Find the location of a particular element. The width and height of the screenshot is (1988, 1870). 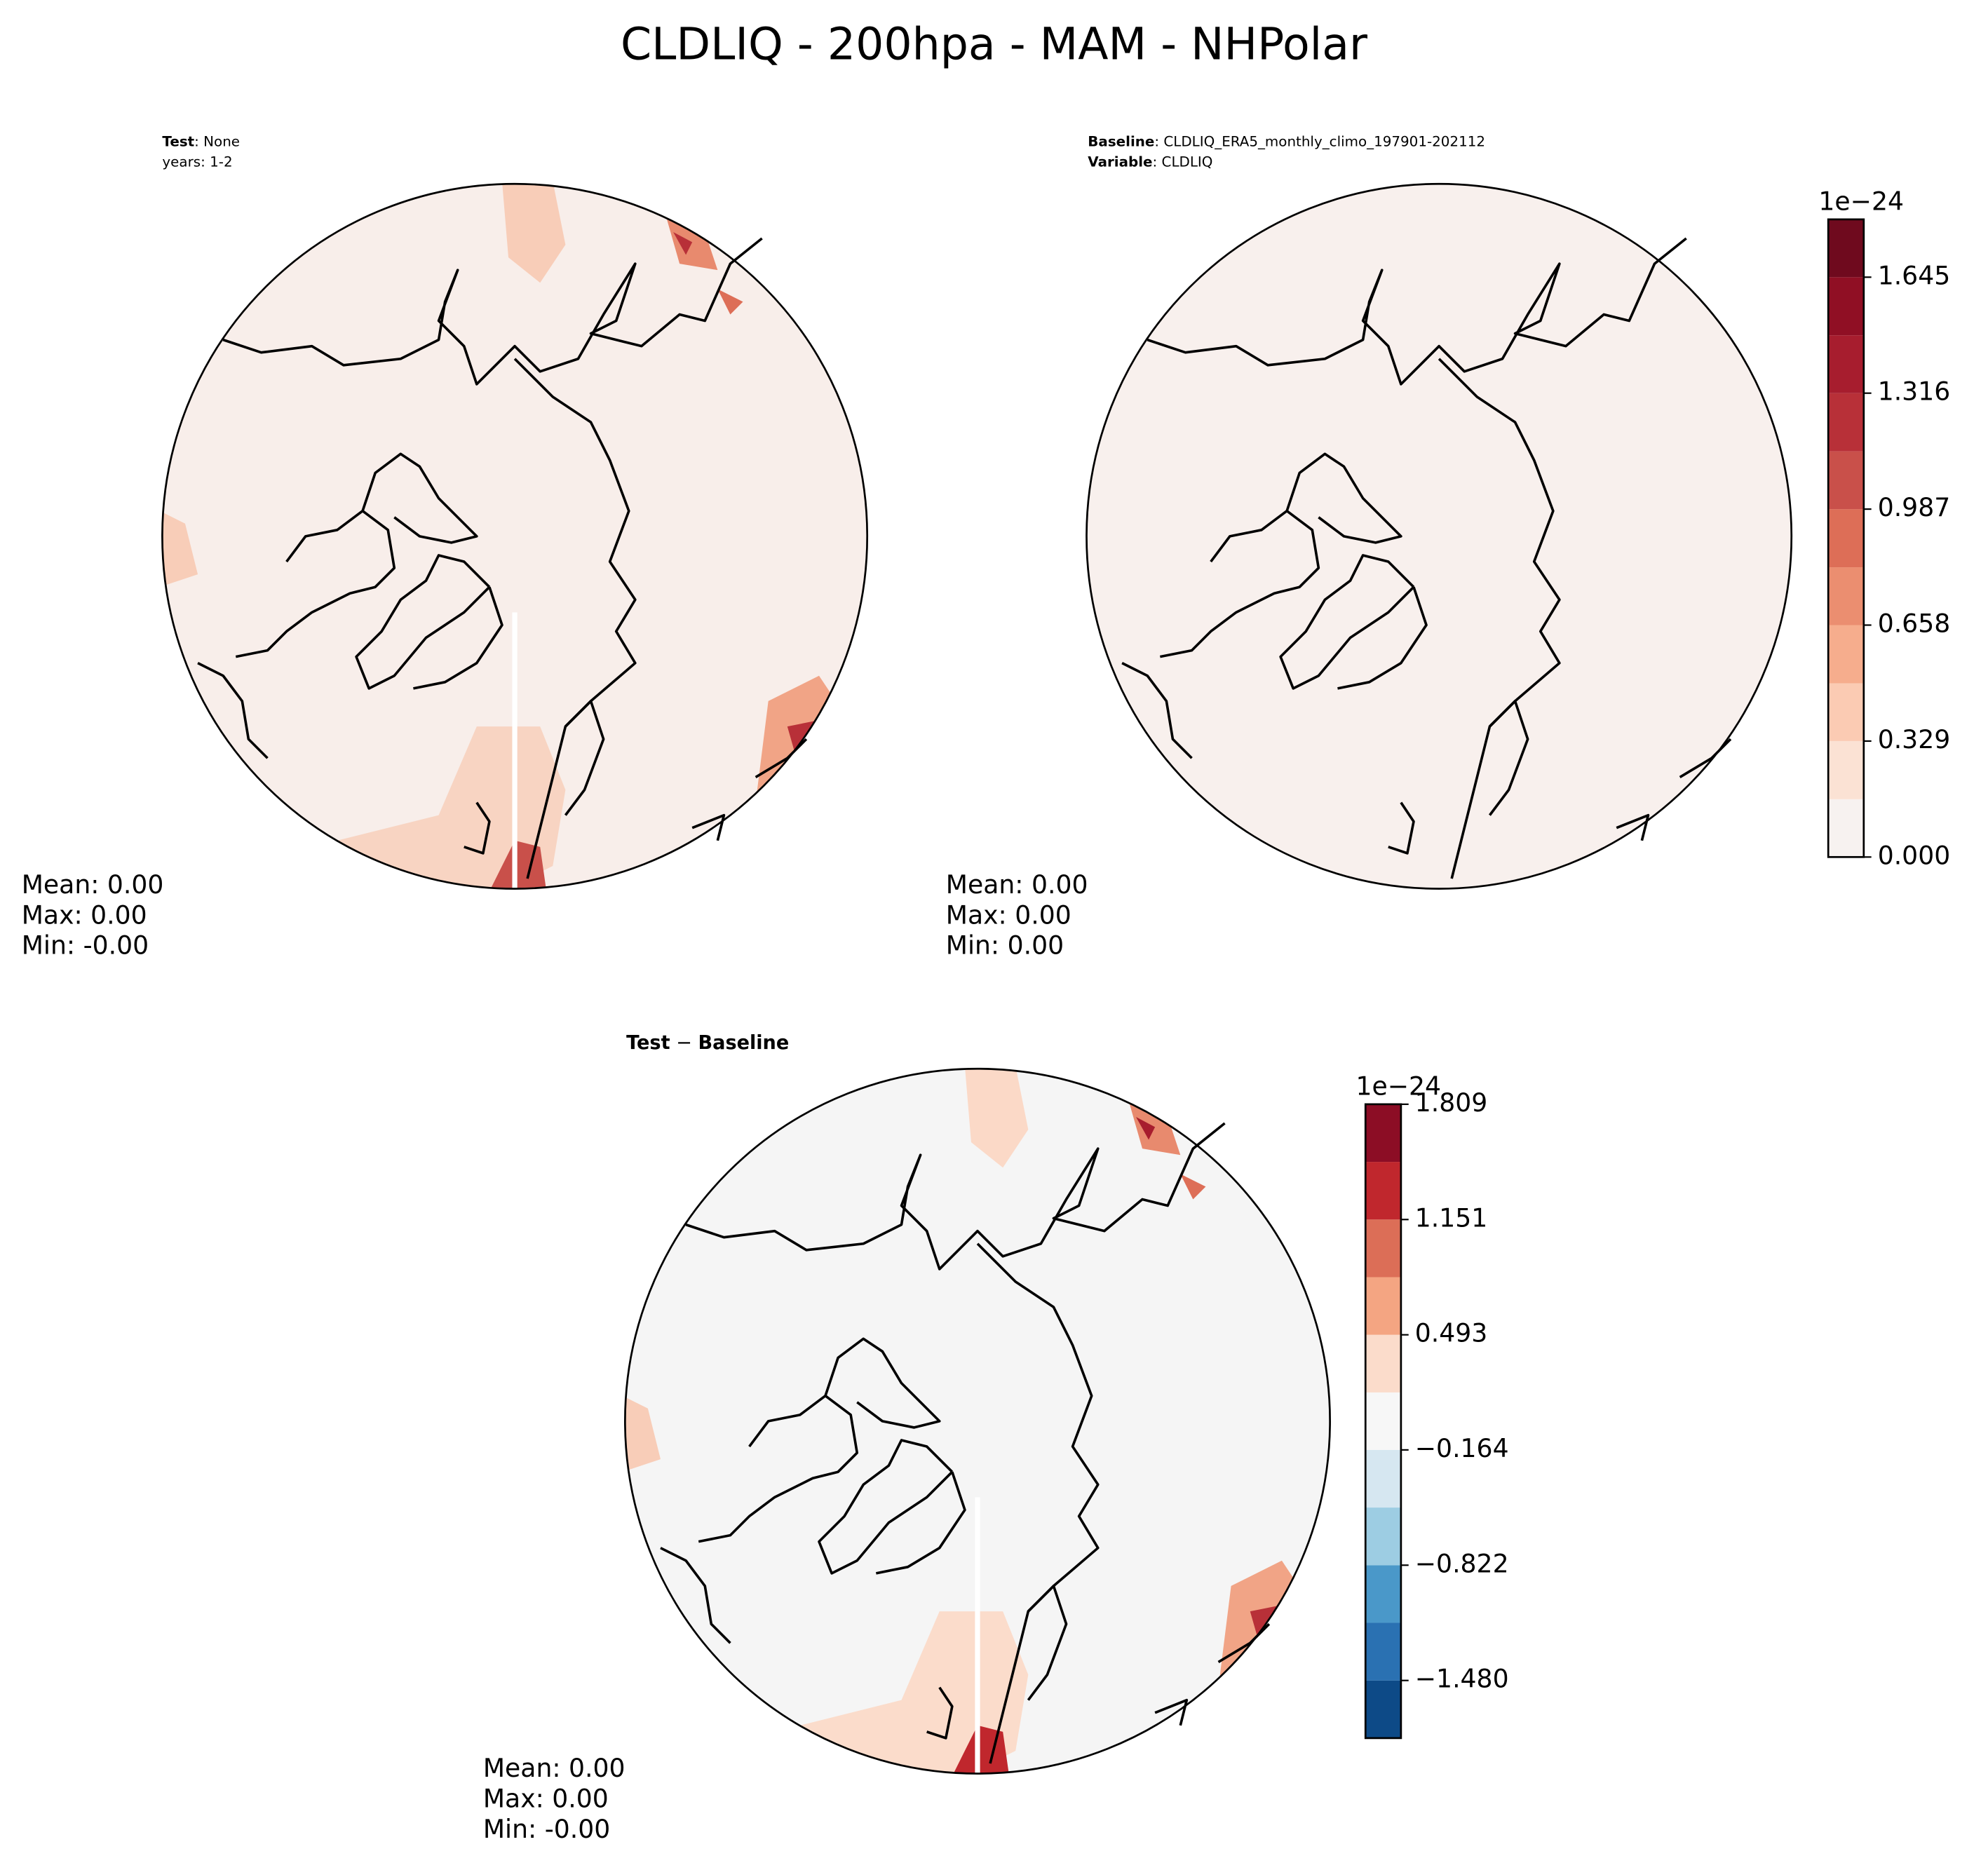

colorbar-tick-label: −0.164 is located at coordinates (1462, 1448).